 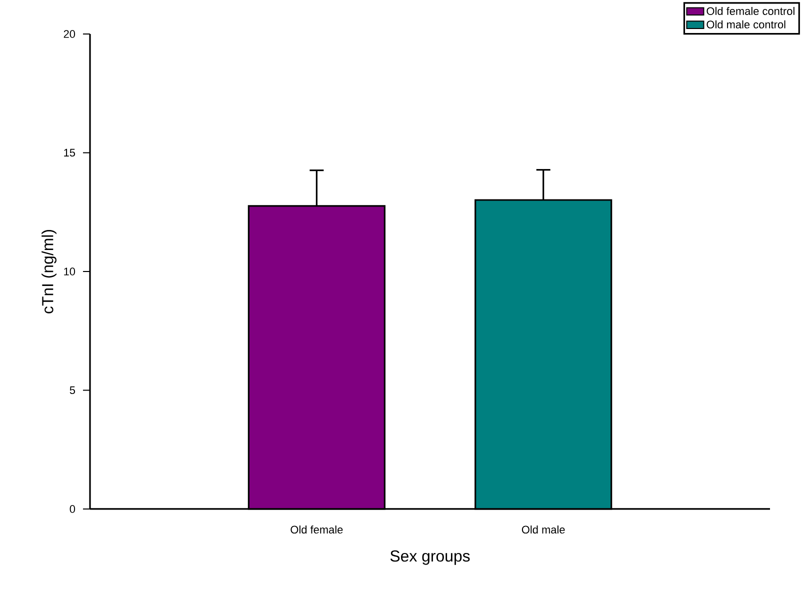 I want to click on x-axis-title: Sex groups, so click(x=430, y=557).